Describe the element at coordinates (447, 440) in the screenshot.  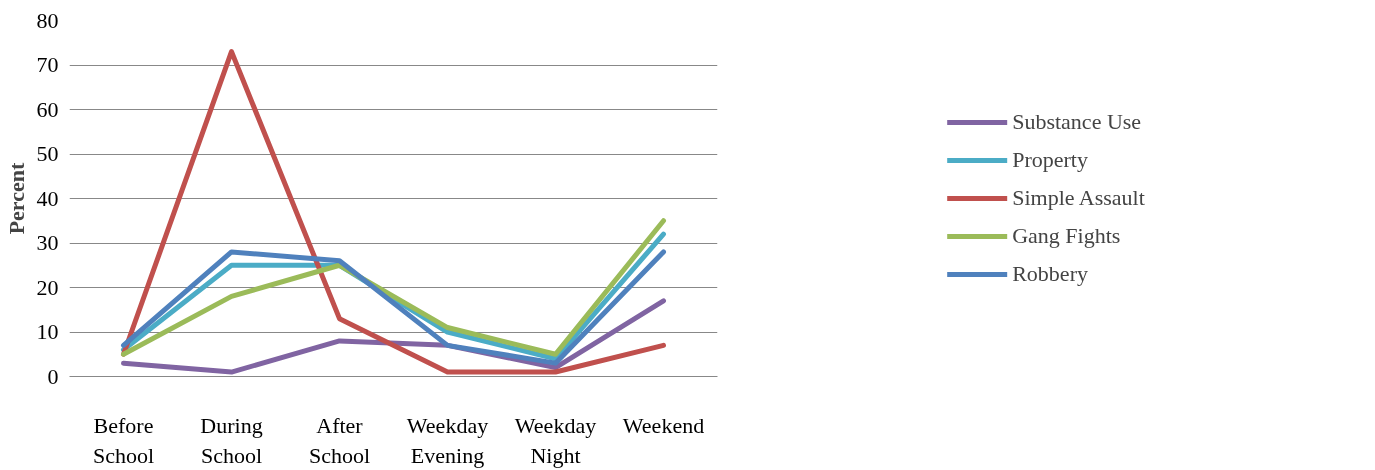
I see `x-tick-label: Weekday Evening` at that location.